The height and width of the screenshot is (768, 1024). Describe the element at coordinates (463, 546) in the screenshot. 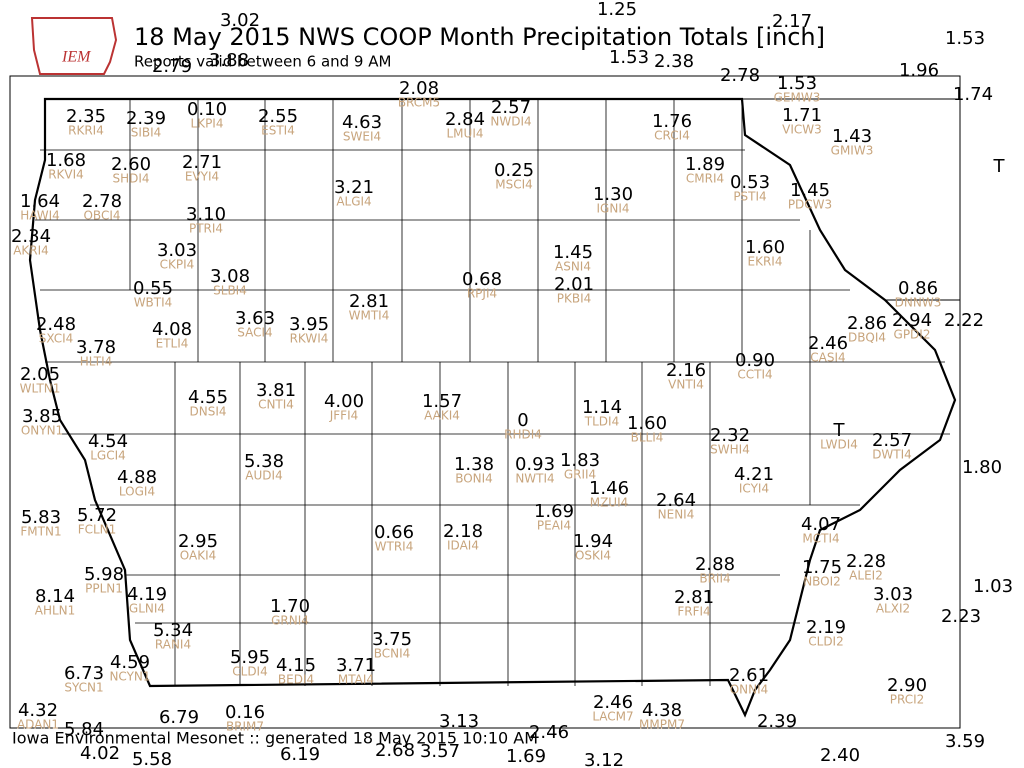

I see `station-id: IDAI4` at that location.